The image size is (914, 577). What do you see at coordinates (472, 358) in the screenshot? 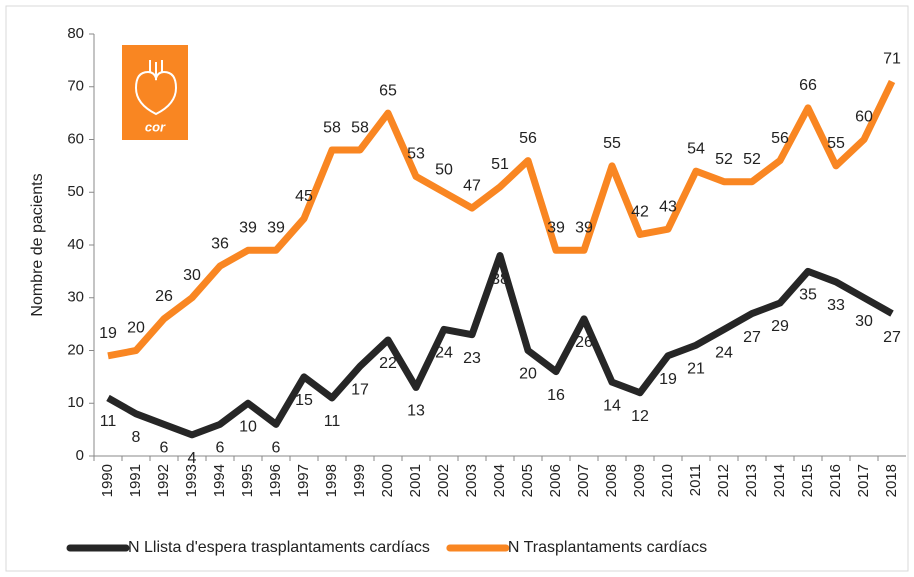
I see `data-label: 23` at bounding box center [472, 358].